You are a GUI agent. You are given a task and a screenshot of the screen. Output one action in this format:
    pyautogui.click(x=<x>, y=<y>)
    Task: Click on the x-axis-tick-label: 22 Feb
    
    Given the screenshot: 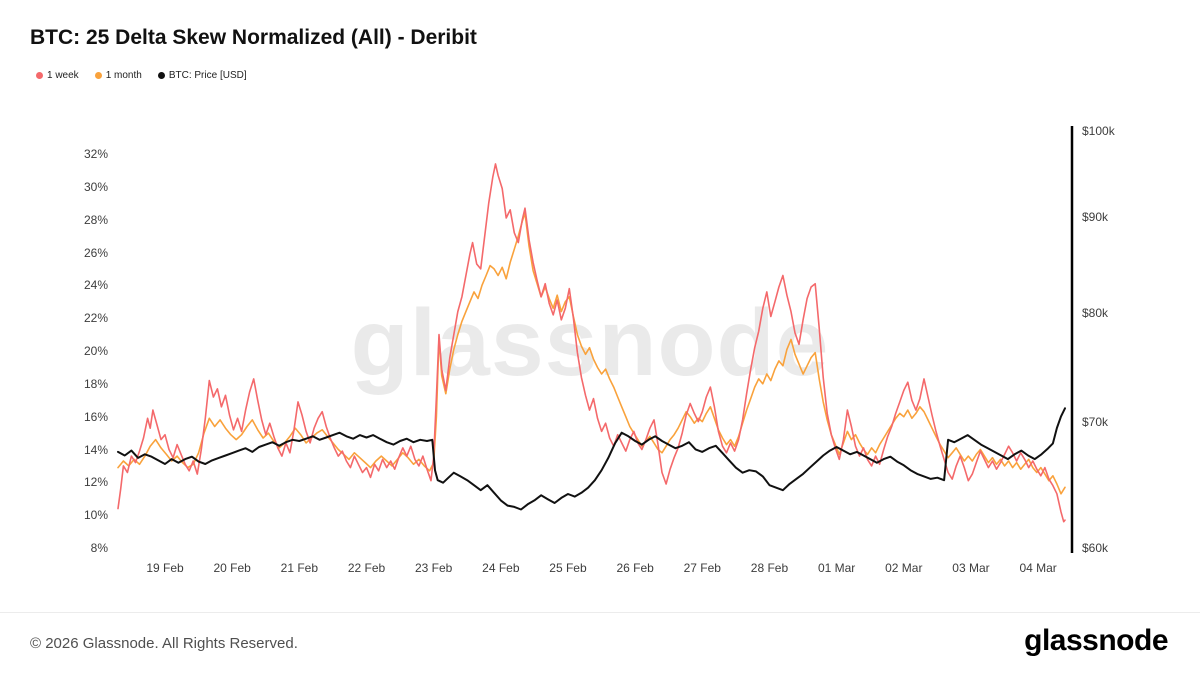 What is the action you would take?
    pyautogui.click(x=366, y=568)
    